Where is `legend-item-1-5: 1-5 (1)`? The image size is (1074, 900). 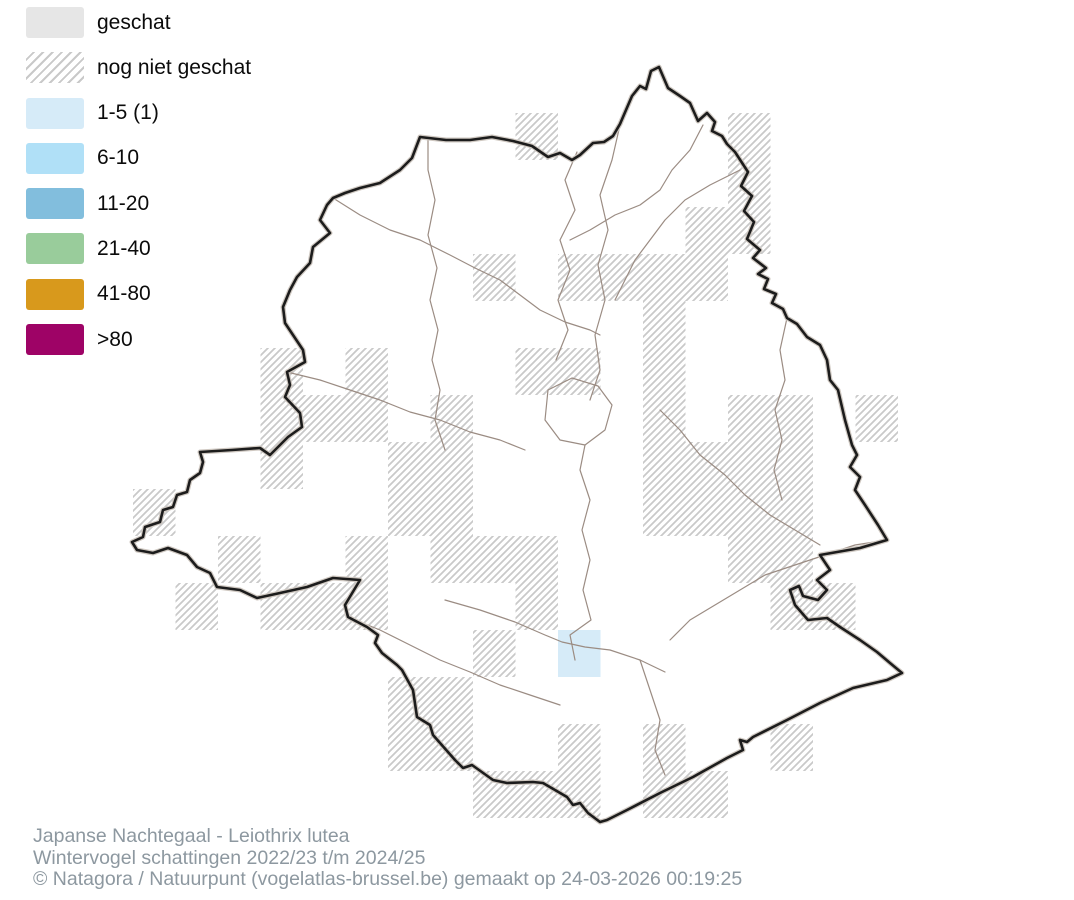
legend-item-1-5: 1-5 (1) is located at coordinates (138, 113).